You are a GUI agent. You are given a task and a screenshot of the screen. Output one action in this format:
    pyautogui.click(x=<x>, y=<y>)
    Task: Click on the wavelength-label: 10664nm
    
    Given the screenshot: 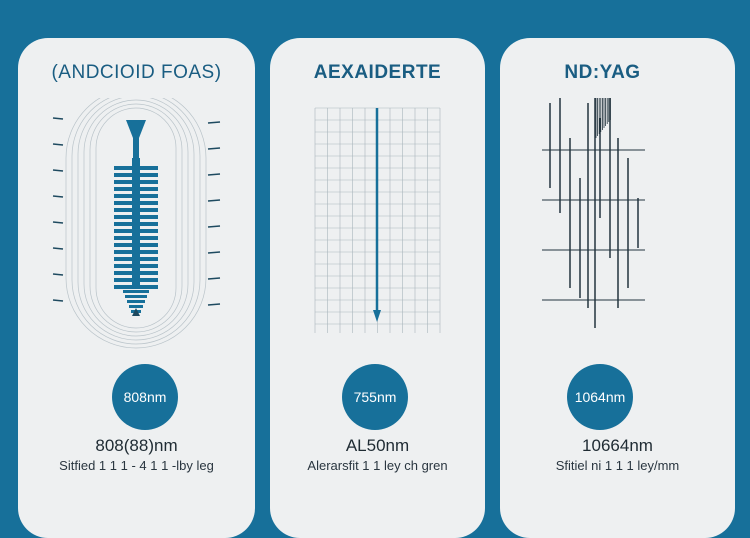 What is the action you would take?
    pyautogui.click(x=617, y=445)
    